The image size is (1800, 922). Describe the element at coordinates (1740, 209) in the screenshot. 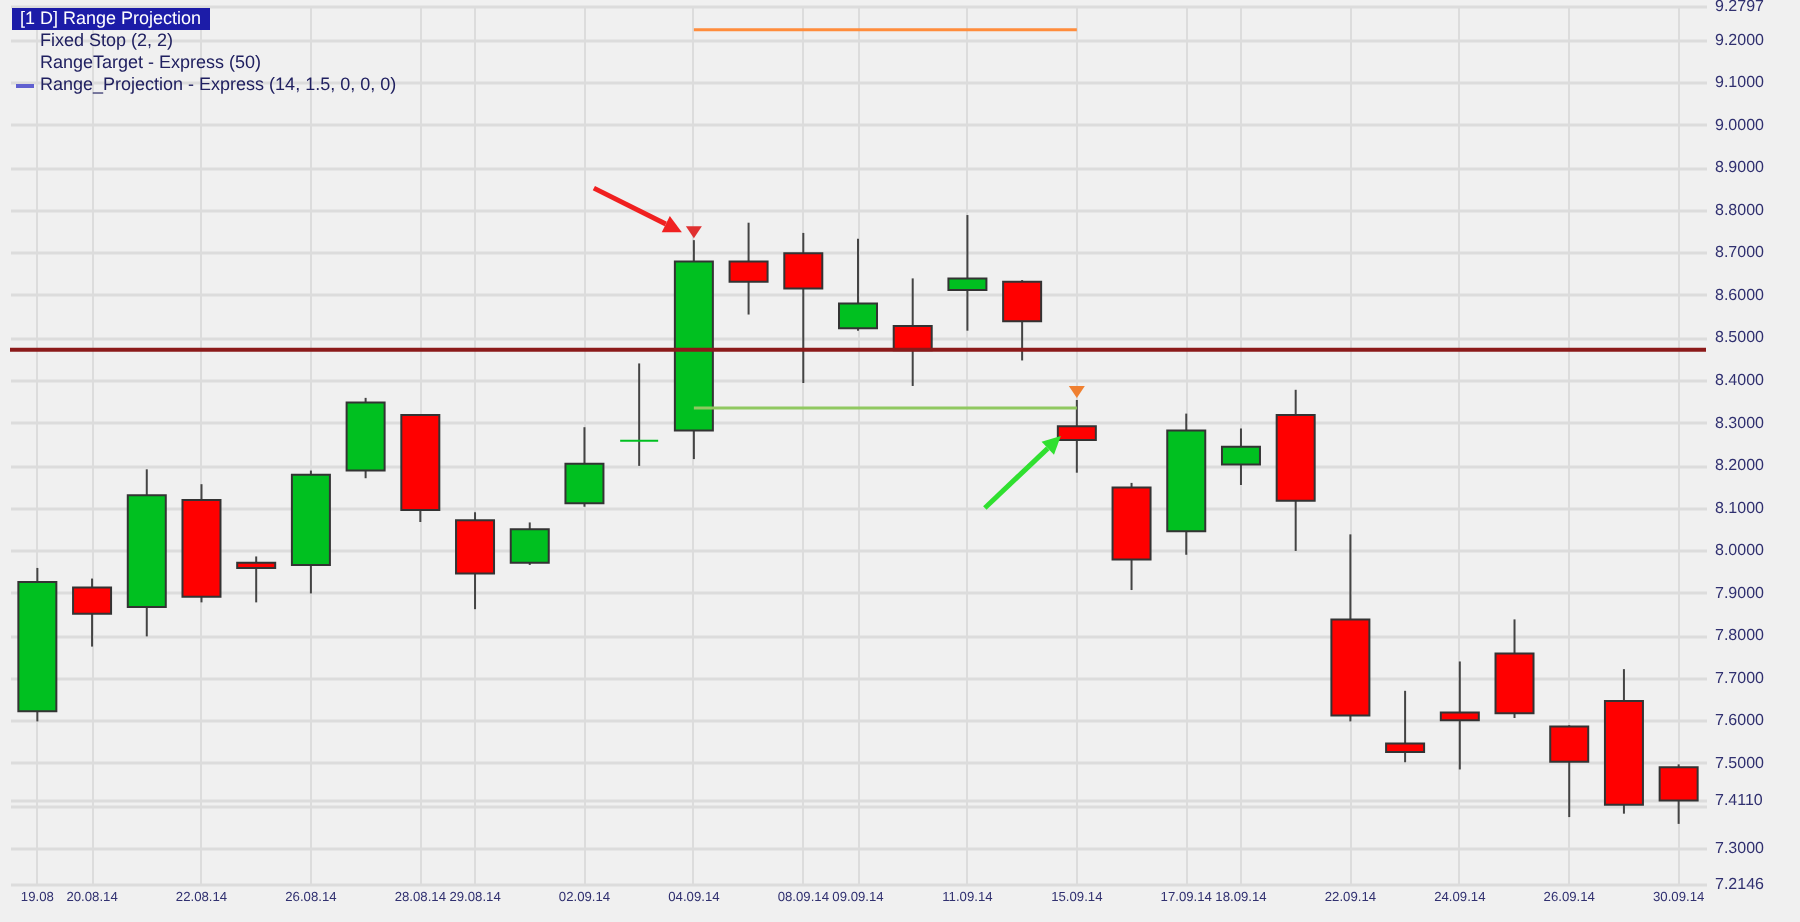

I see `y-tick-label: 8.8000` at that location.